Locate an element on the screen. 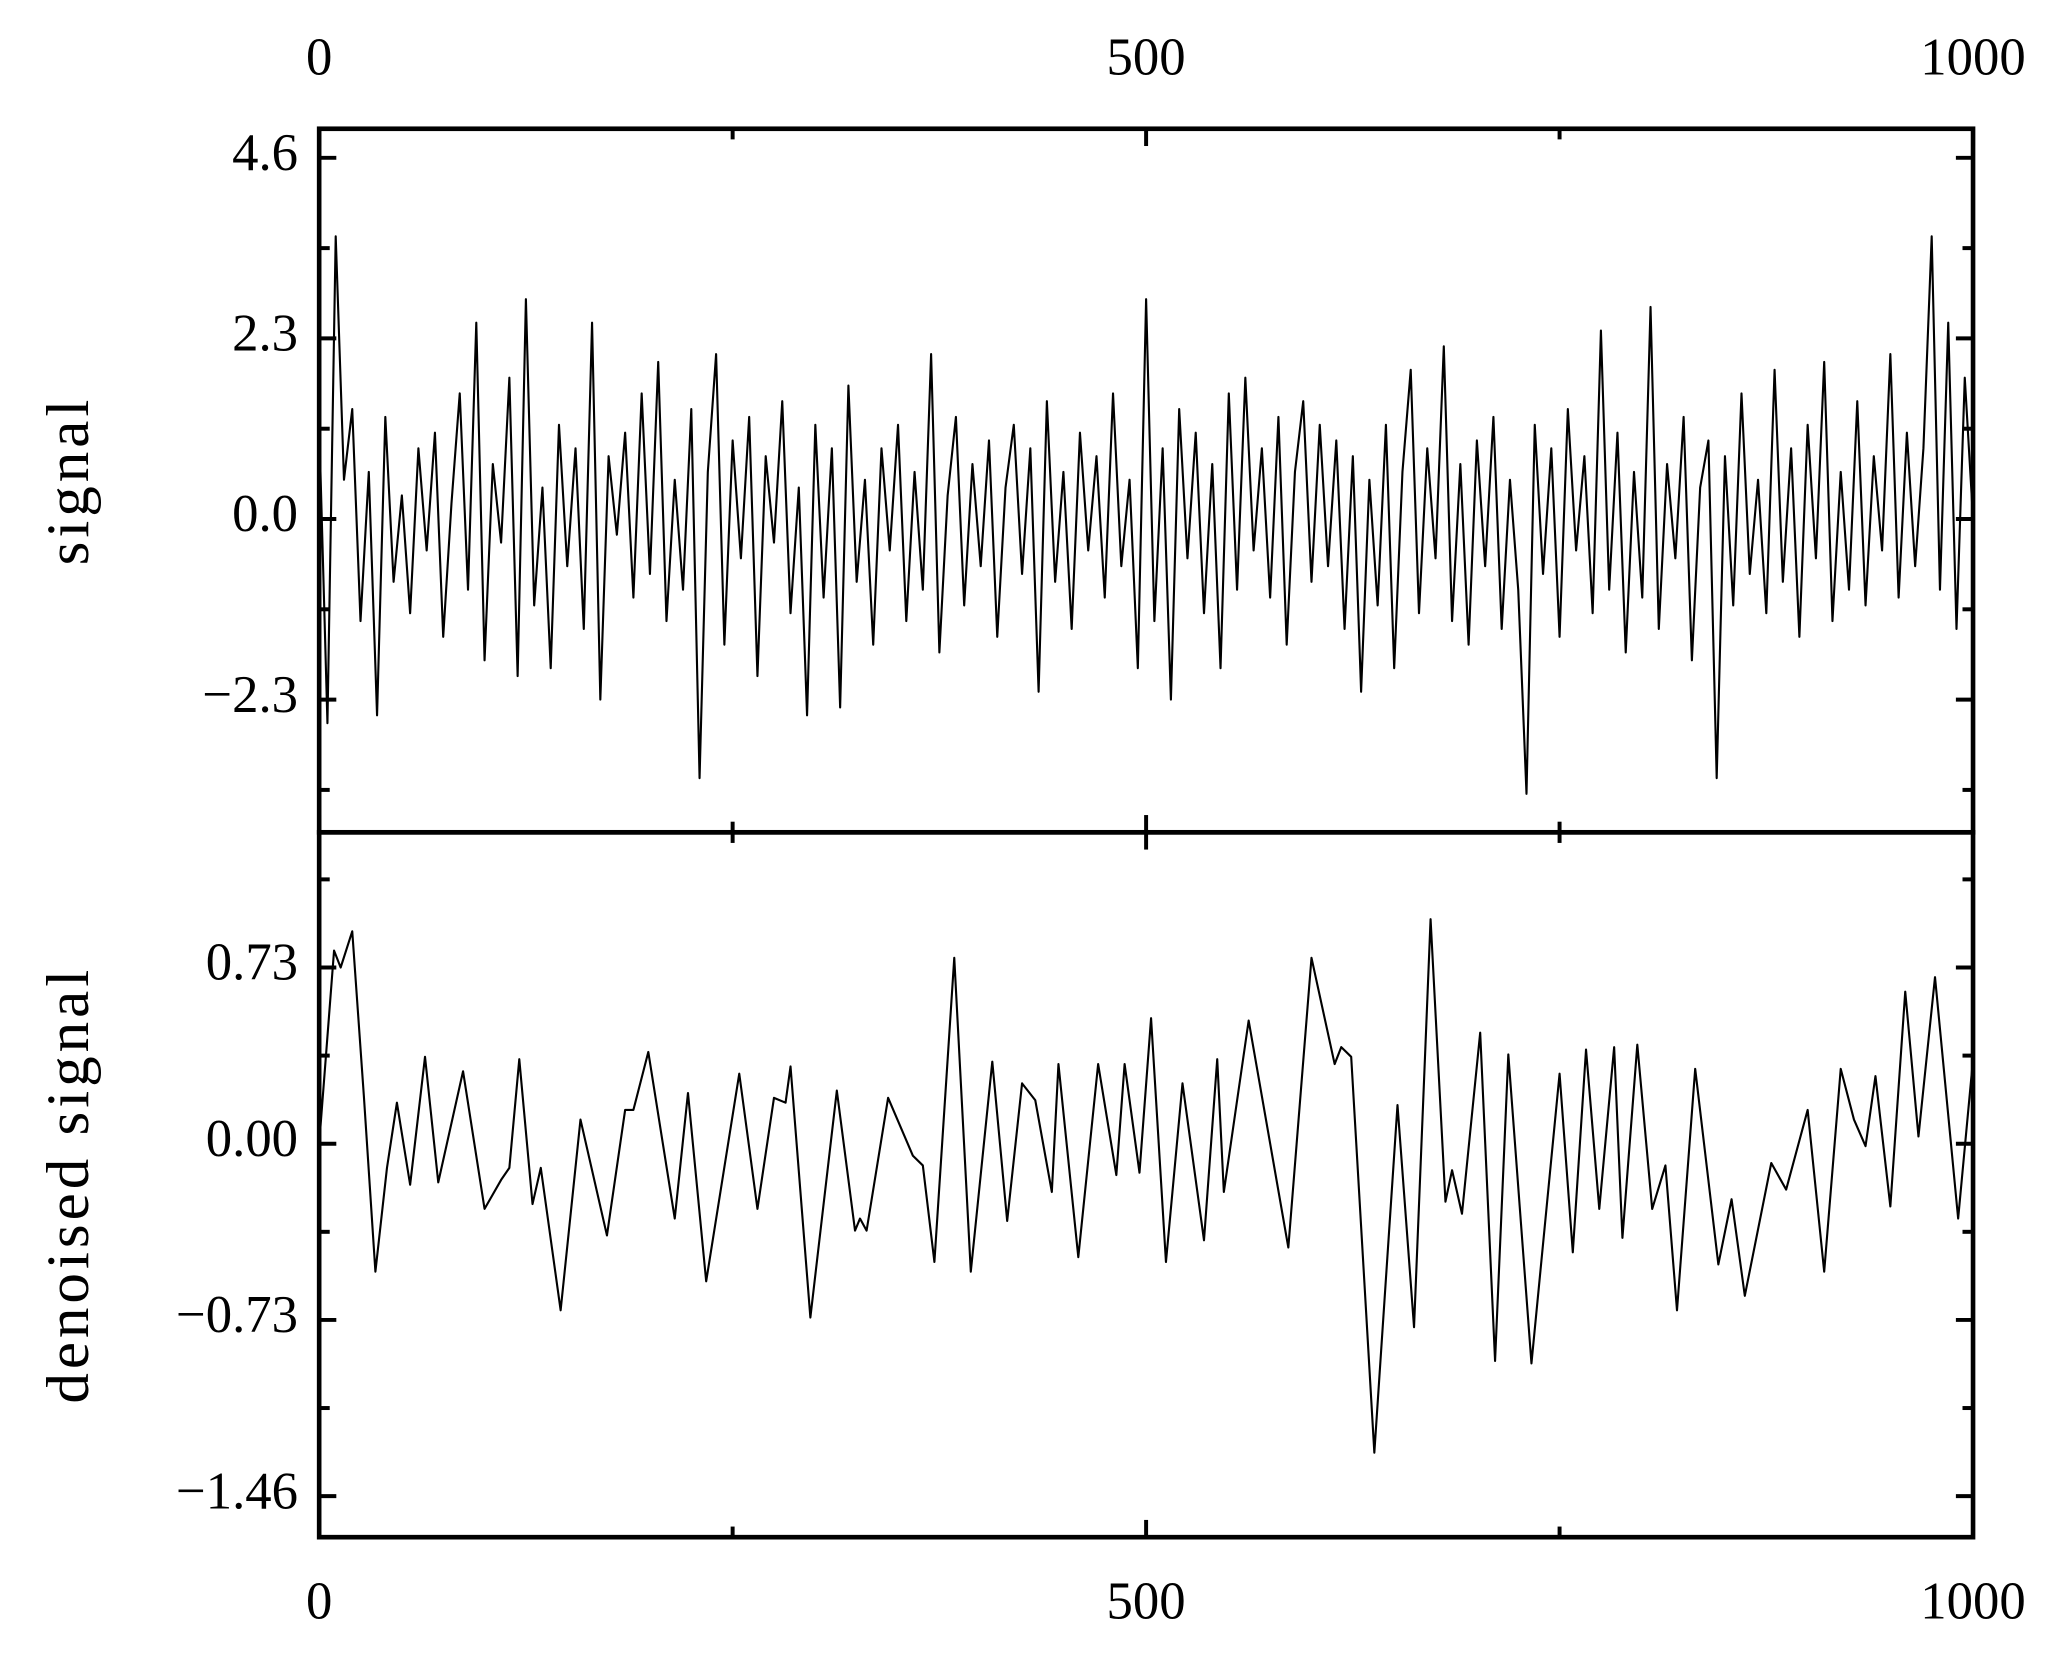 The width and height of the screenshot is (2068, 1654). y-tick-label: 4.6 is located at coordinates (265, 153).